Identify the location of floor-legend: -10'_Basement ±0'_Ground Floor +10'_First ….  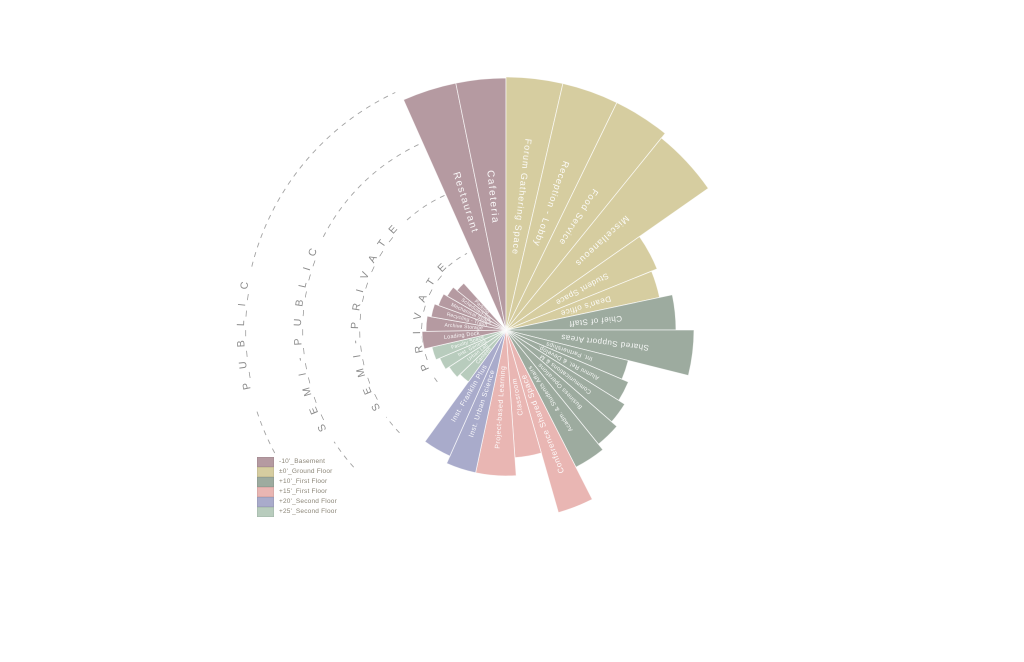
(297, 487).